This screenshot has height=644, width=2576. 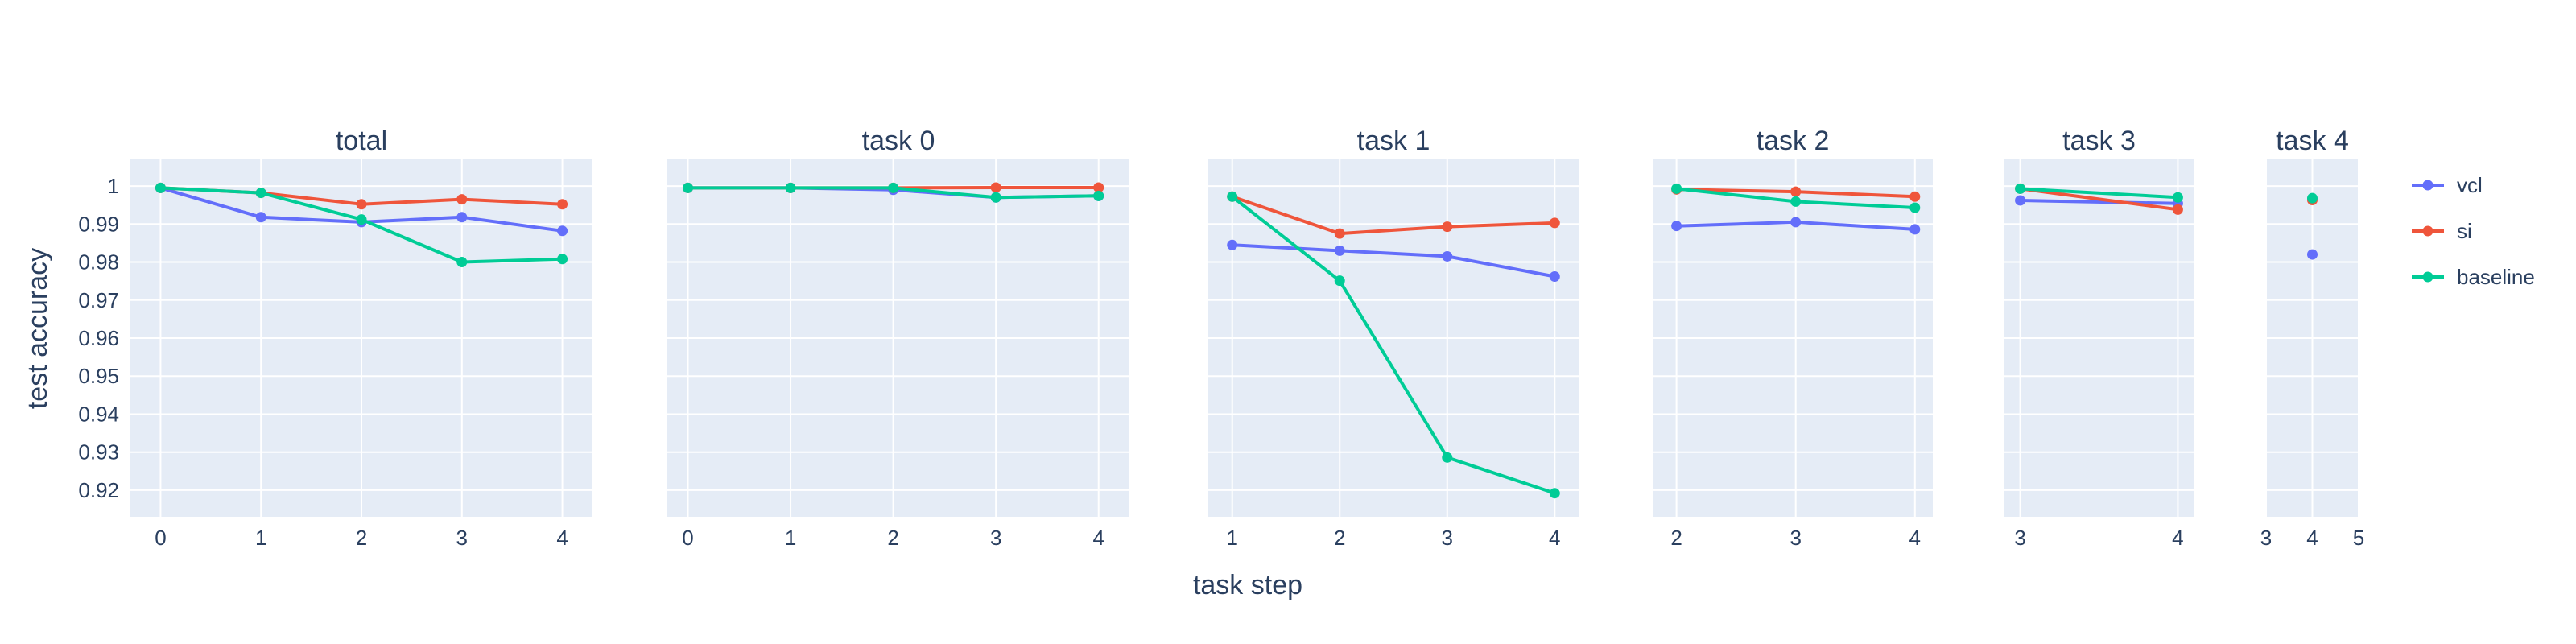 I want to click on subplot-task-4: 3 4 5 task 4, so click(x=2312, y=338).